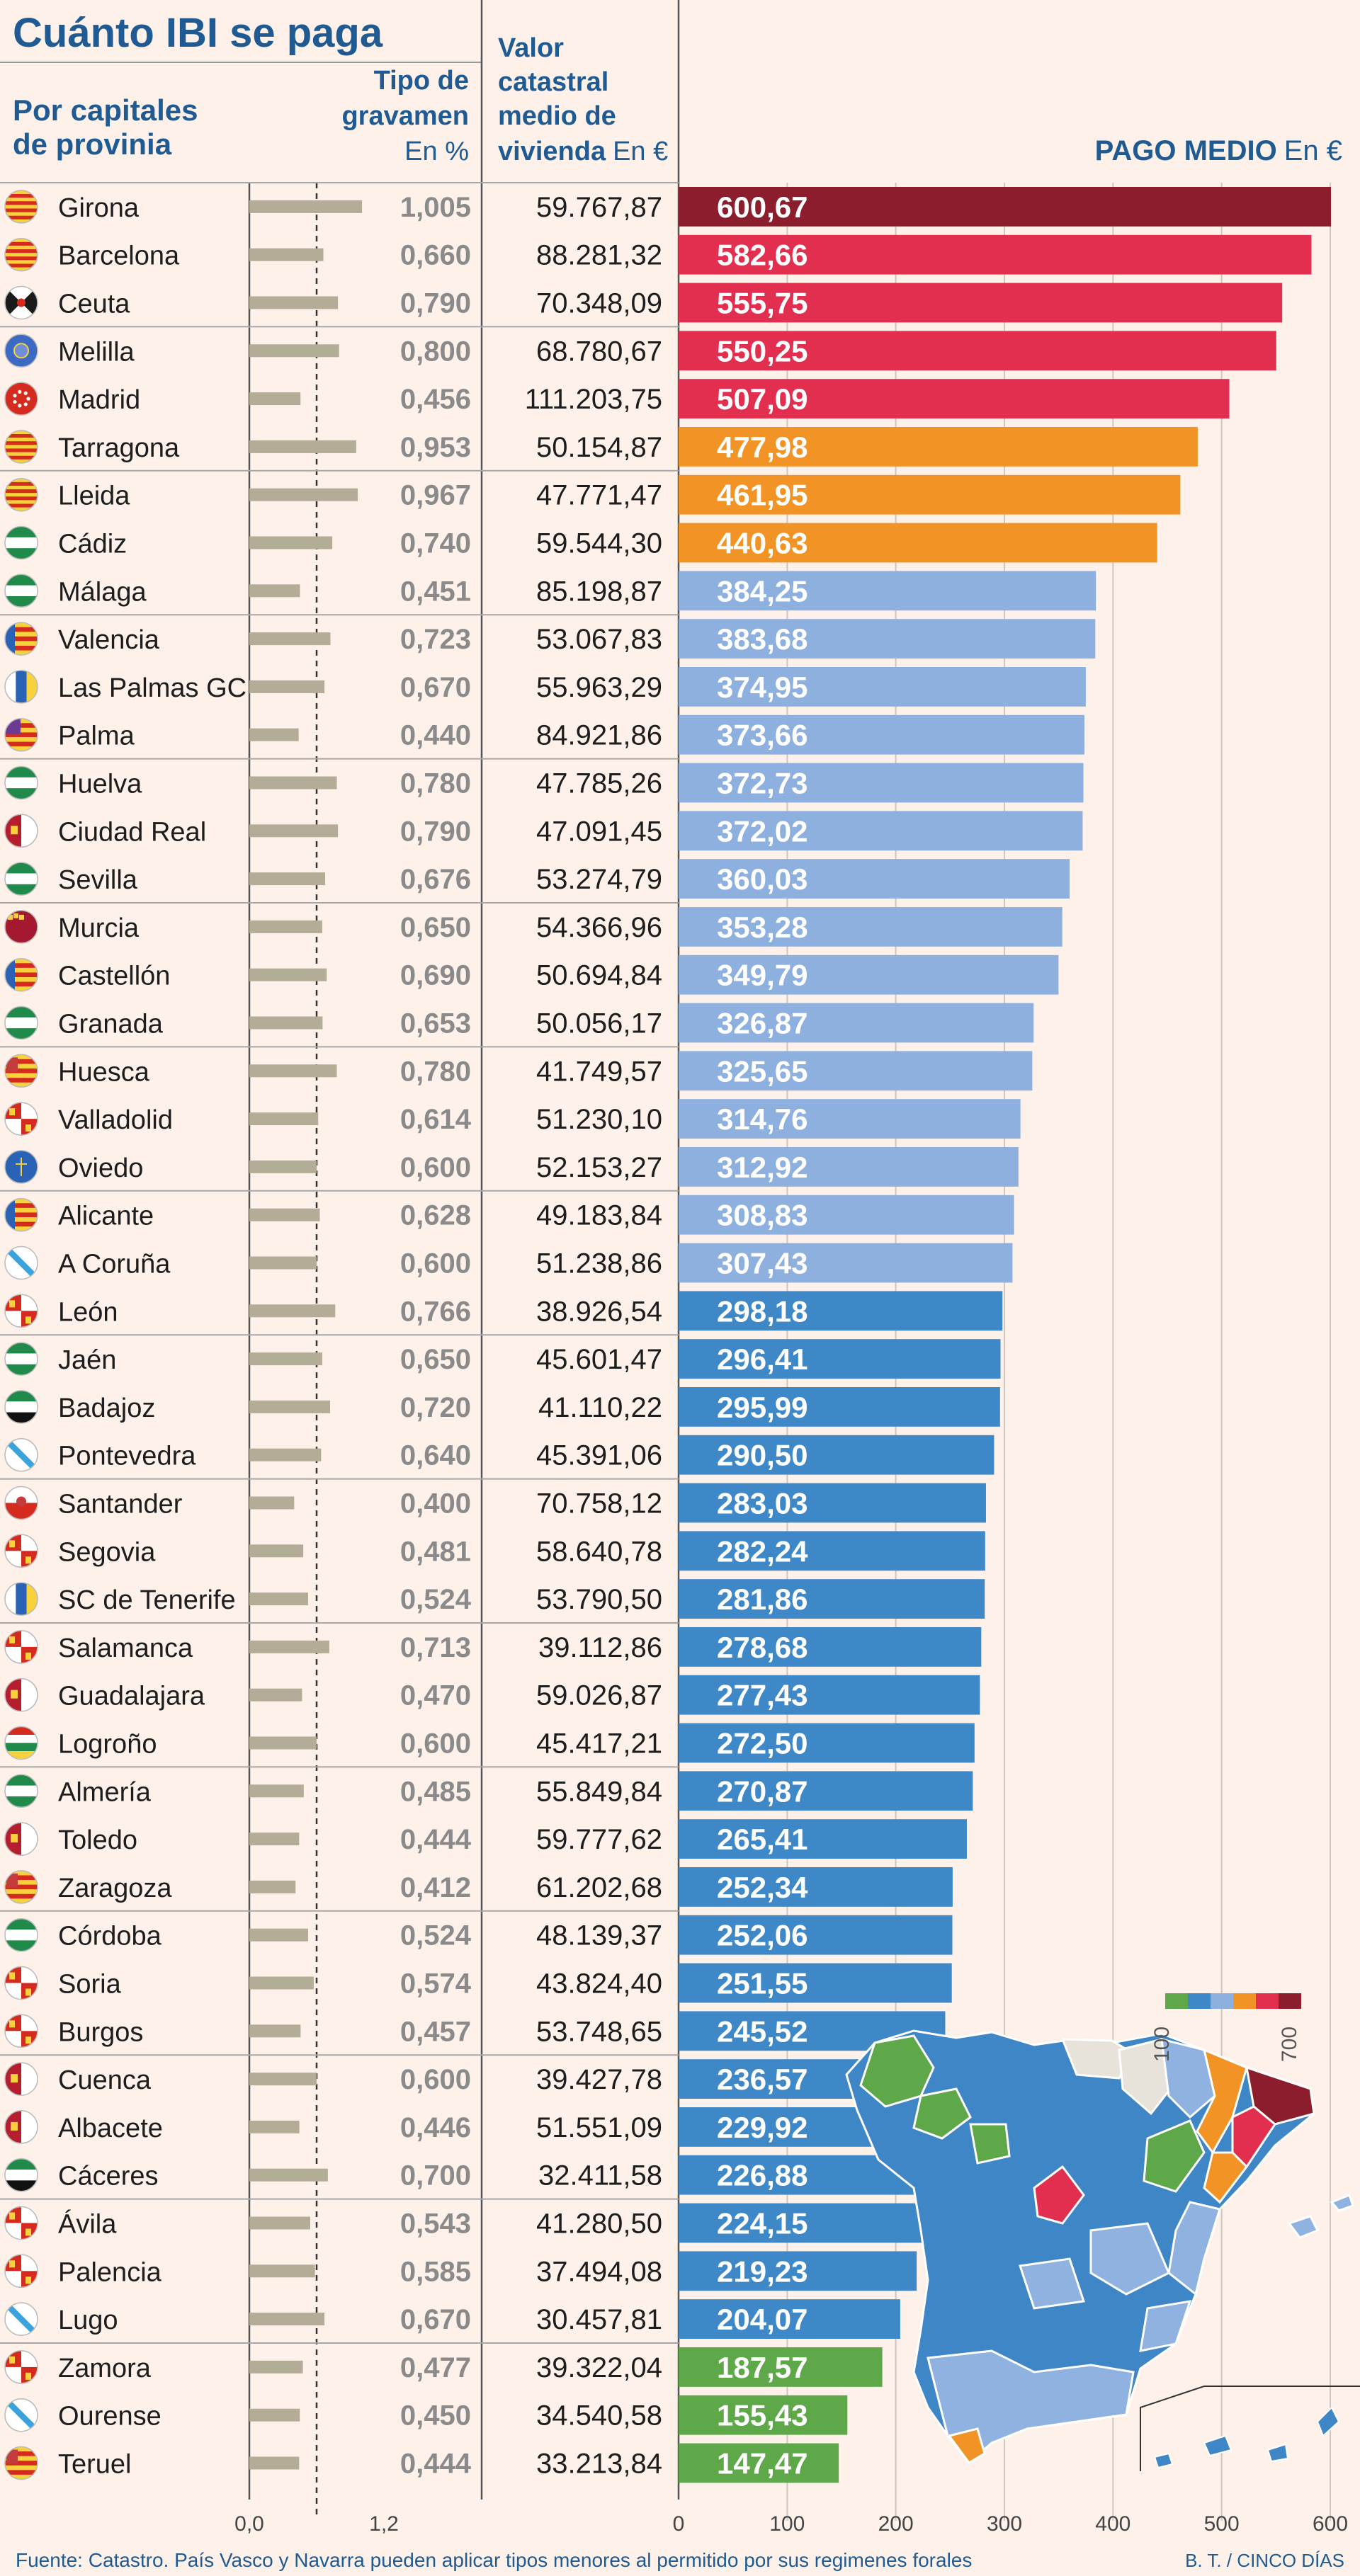 Image resolution: width=1360 pixels, height=2576 pixels. I want to click on rate-value: 0,543, so click(436, 2224).